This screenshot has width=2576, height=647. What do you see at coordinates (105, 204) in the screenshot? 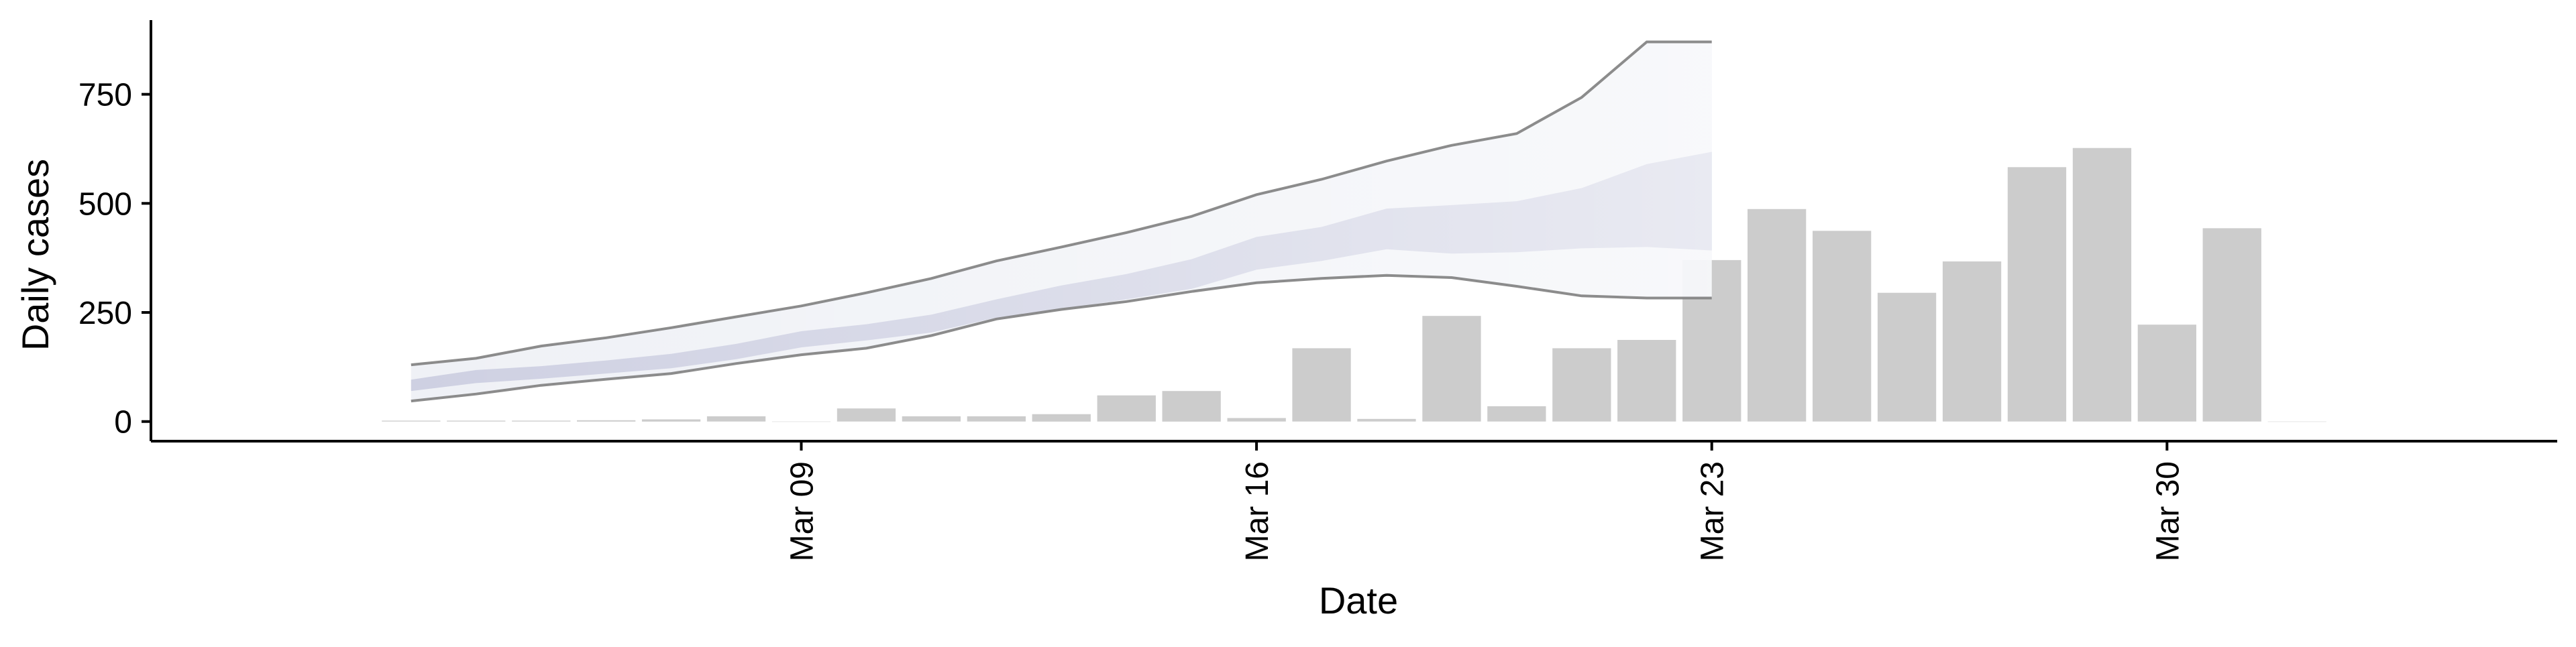
I see `y-tick-label: 500` at bounding box center [105, 204].